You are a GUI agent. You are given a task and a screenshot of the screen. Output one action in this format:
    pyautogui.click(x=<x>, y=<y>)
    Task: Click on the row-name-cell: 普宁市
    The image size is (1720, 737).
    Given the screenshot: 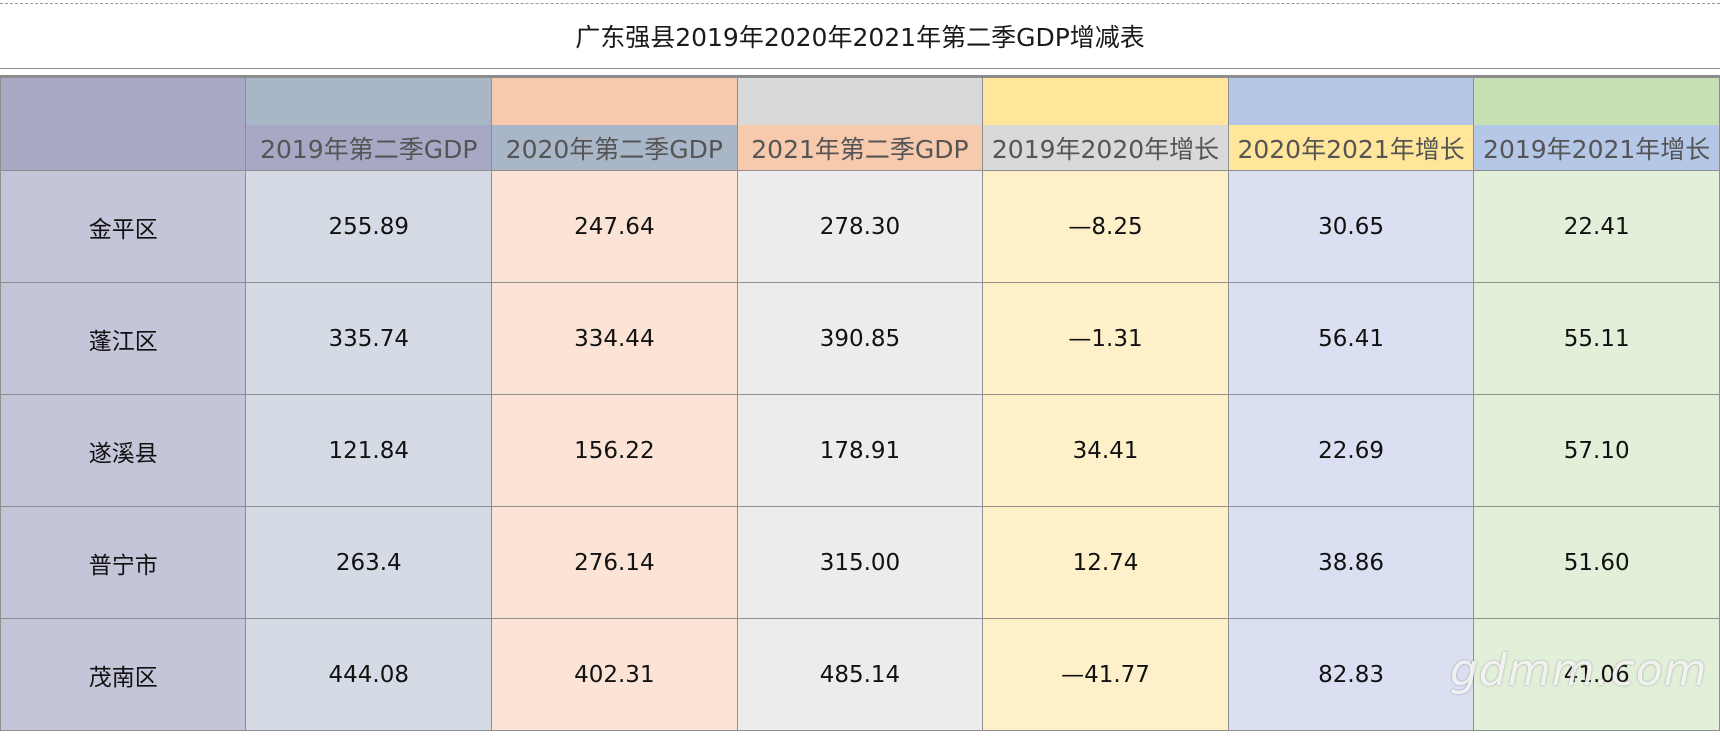 What is the action you would take?
    pyautogui.click(x=123, y=562)
    